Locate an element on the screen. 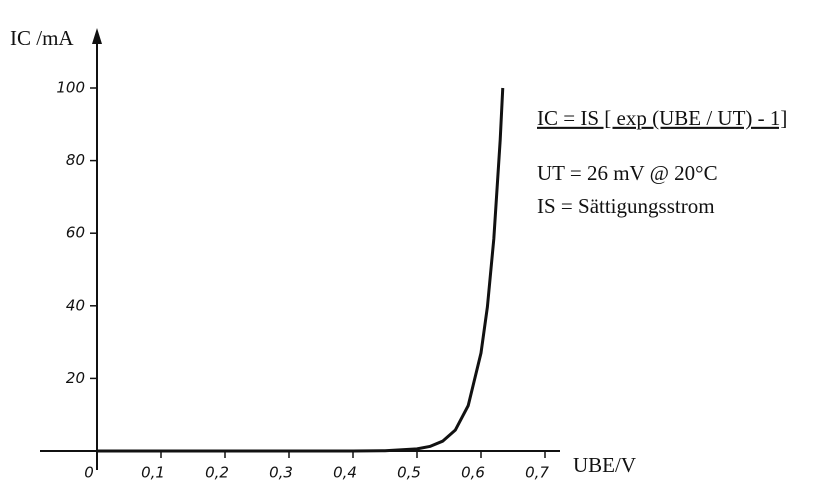 The image size is (816, 485). y-tick-label: 60 is located at coordinates (75, 233).